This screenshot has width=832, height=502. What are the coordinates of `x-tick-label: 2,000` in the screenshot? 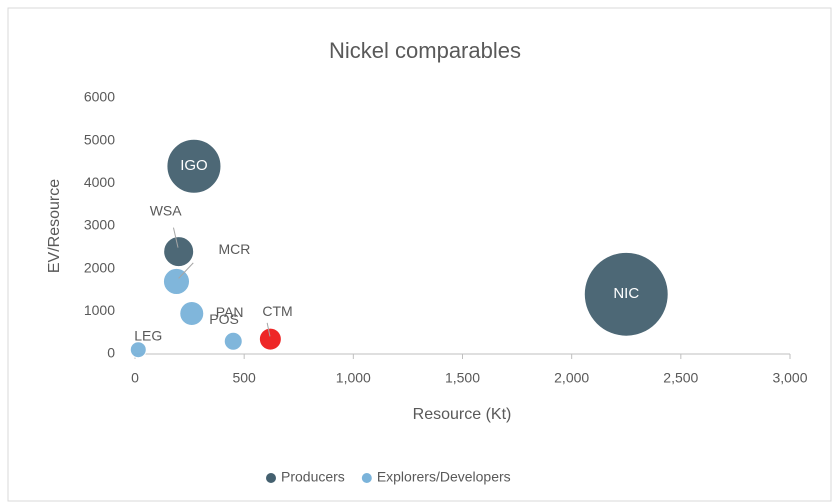 It's located at (571, 378).